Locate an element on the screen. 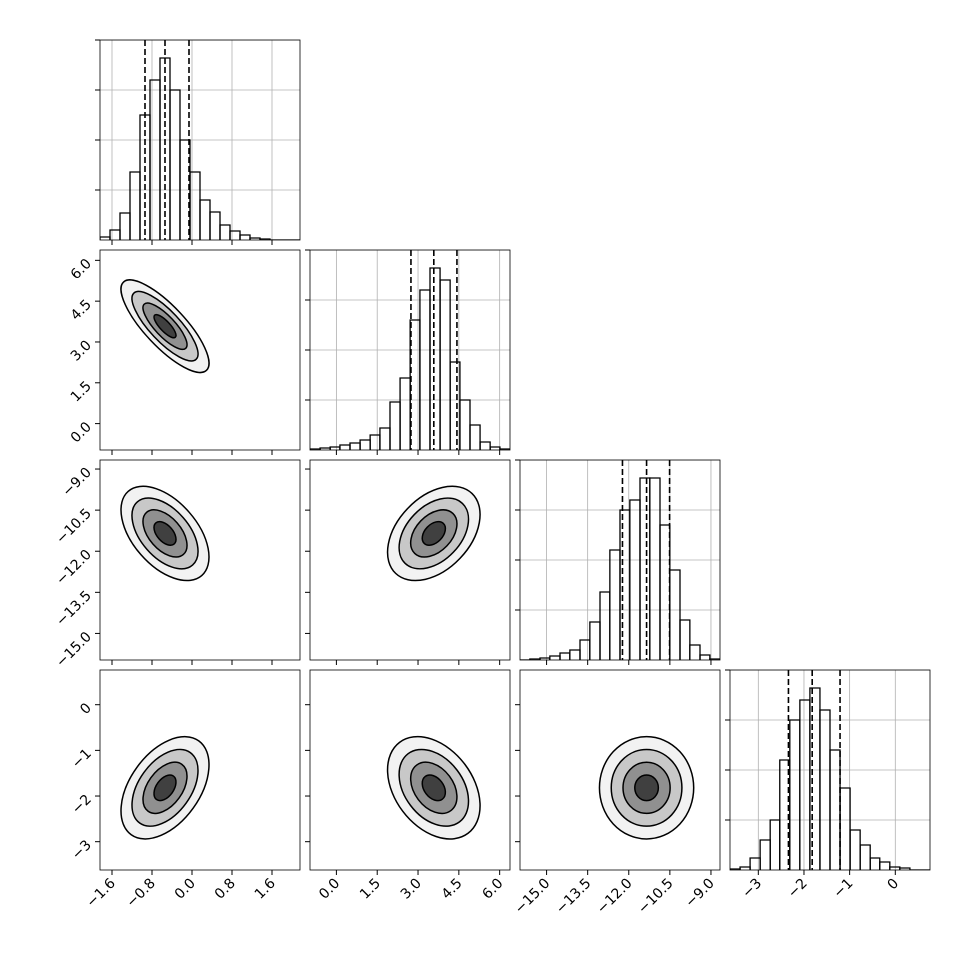 The image size is (970, 970). x-tick-label: 0.8 is located at coordinates (225, 889).